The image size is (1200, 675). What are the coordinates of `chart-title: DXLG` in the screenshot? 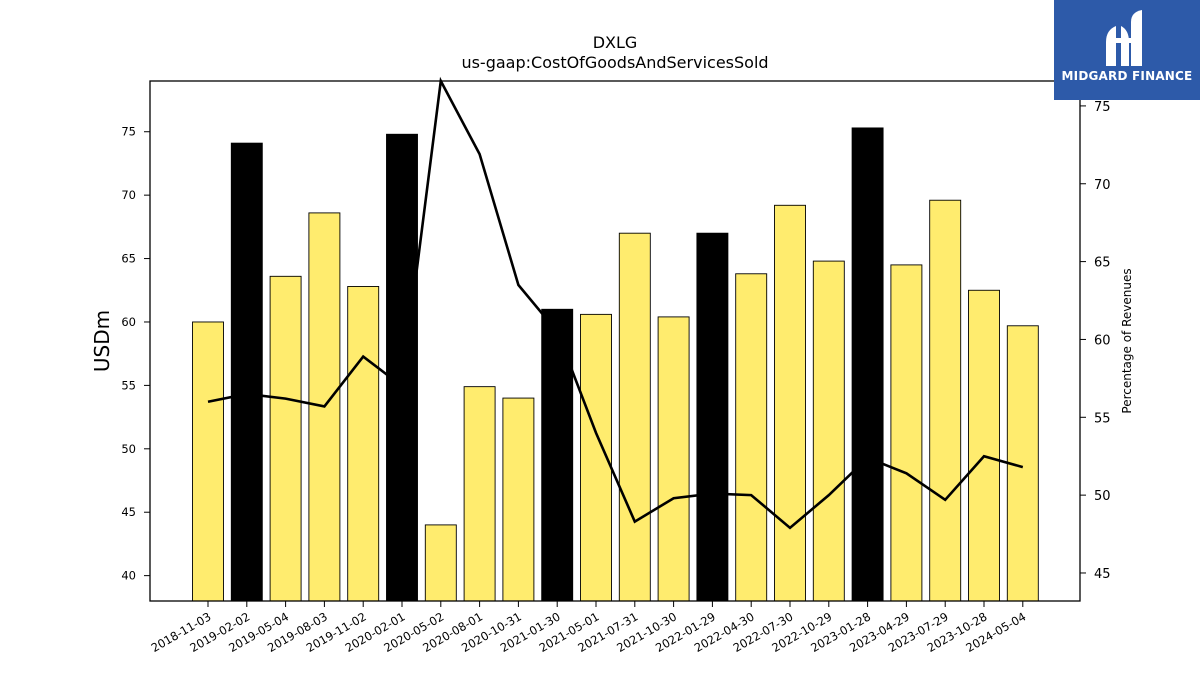 It's located at (615, 42).